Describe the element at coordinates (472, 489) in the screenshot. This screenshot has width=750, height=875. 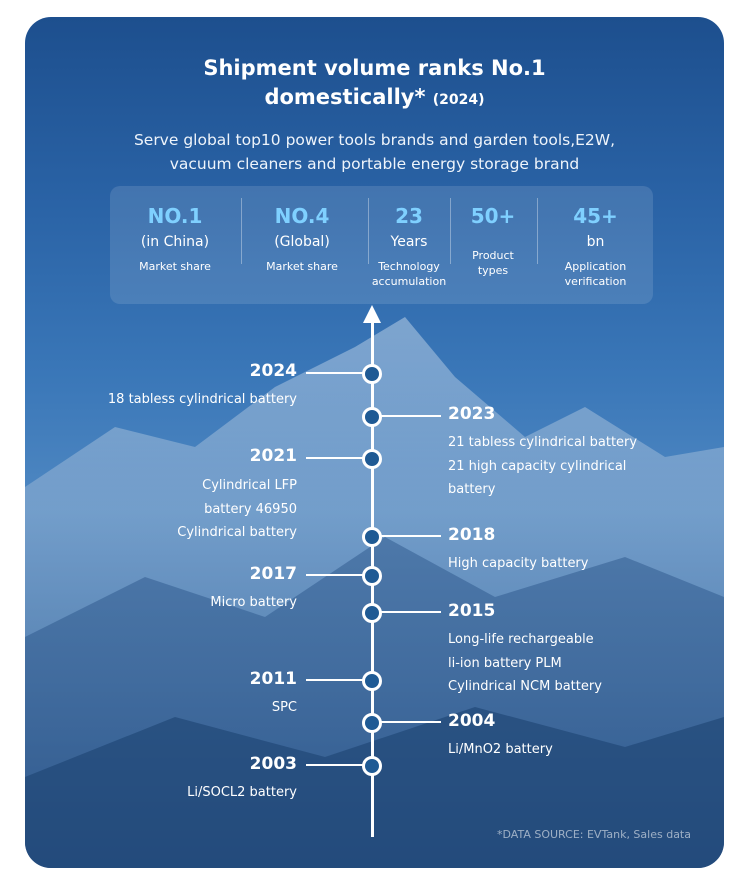
I see `timeline-item: battery` at that location.